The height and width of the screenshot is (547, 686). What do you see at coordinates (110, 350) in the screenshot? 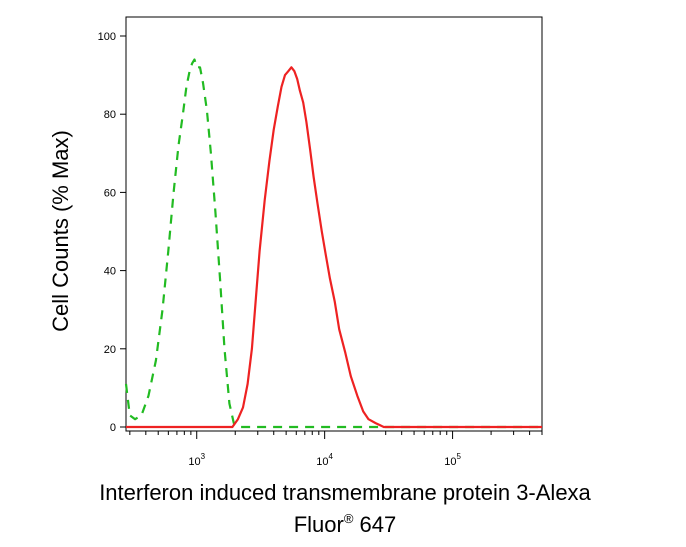
I see `y-tick-label: 20` at bounding box center [110, 350].